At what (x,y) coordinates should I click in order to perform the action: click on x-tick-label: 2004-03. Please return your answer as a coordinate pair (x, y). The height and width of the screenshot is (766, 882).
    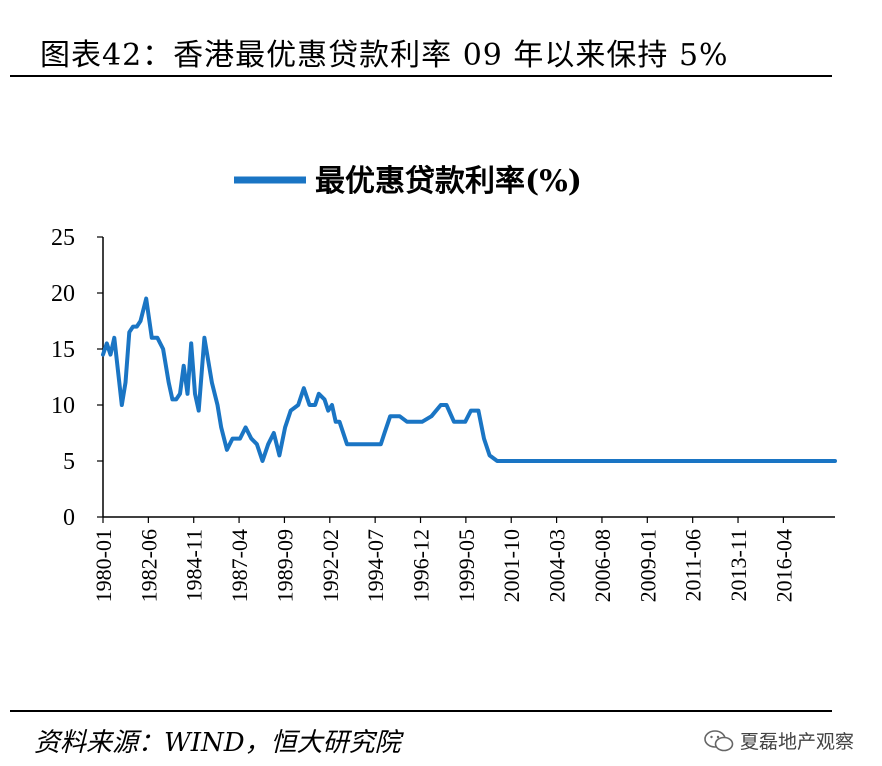
    Looking at the image, I should click on (557, 565).